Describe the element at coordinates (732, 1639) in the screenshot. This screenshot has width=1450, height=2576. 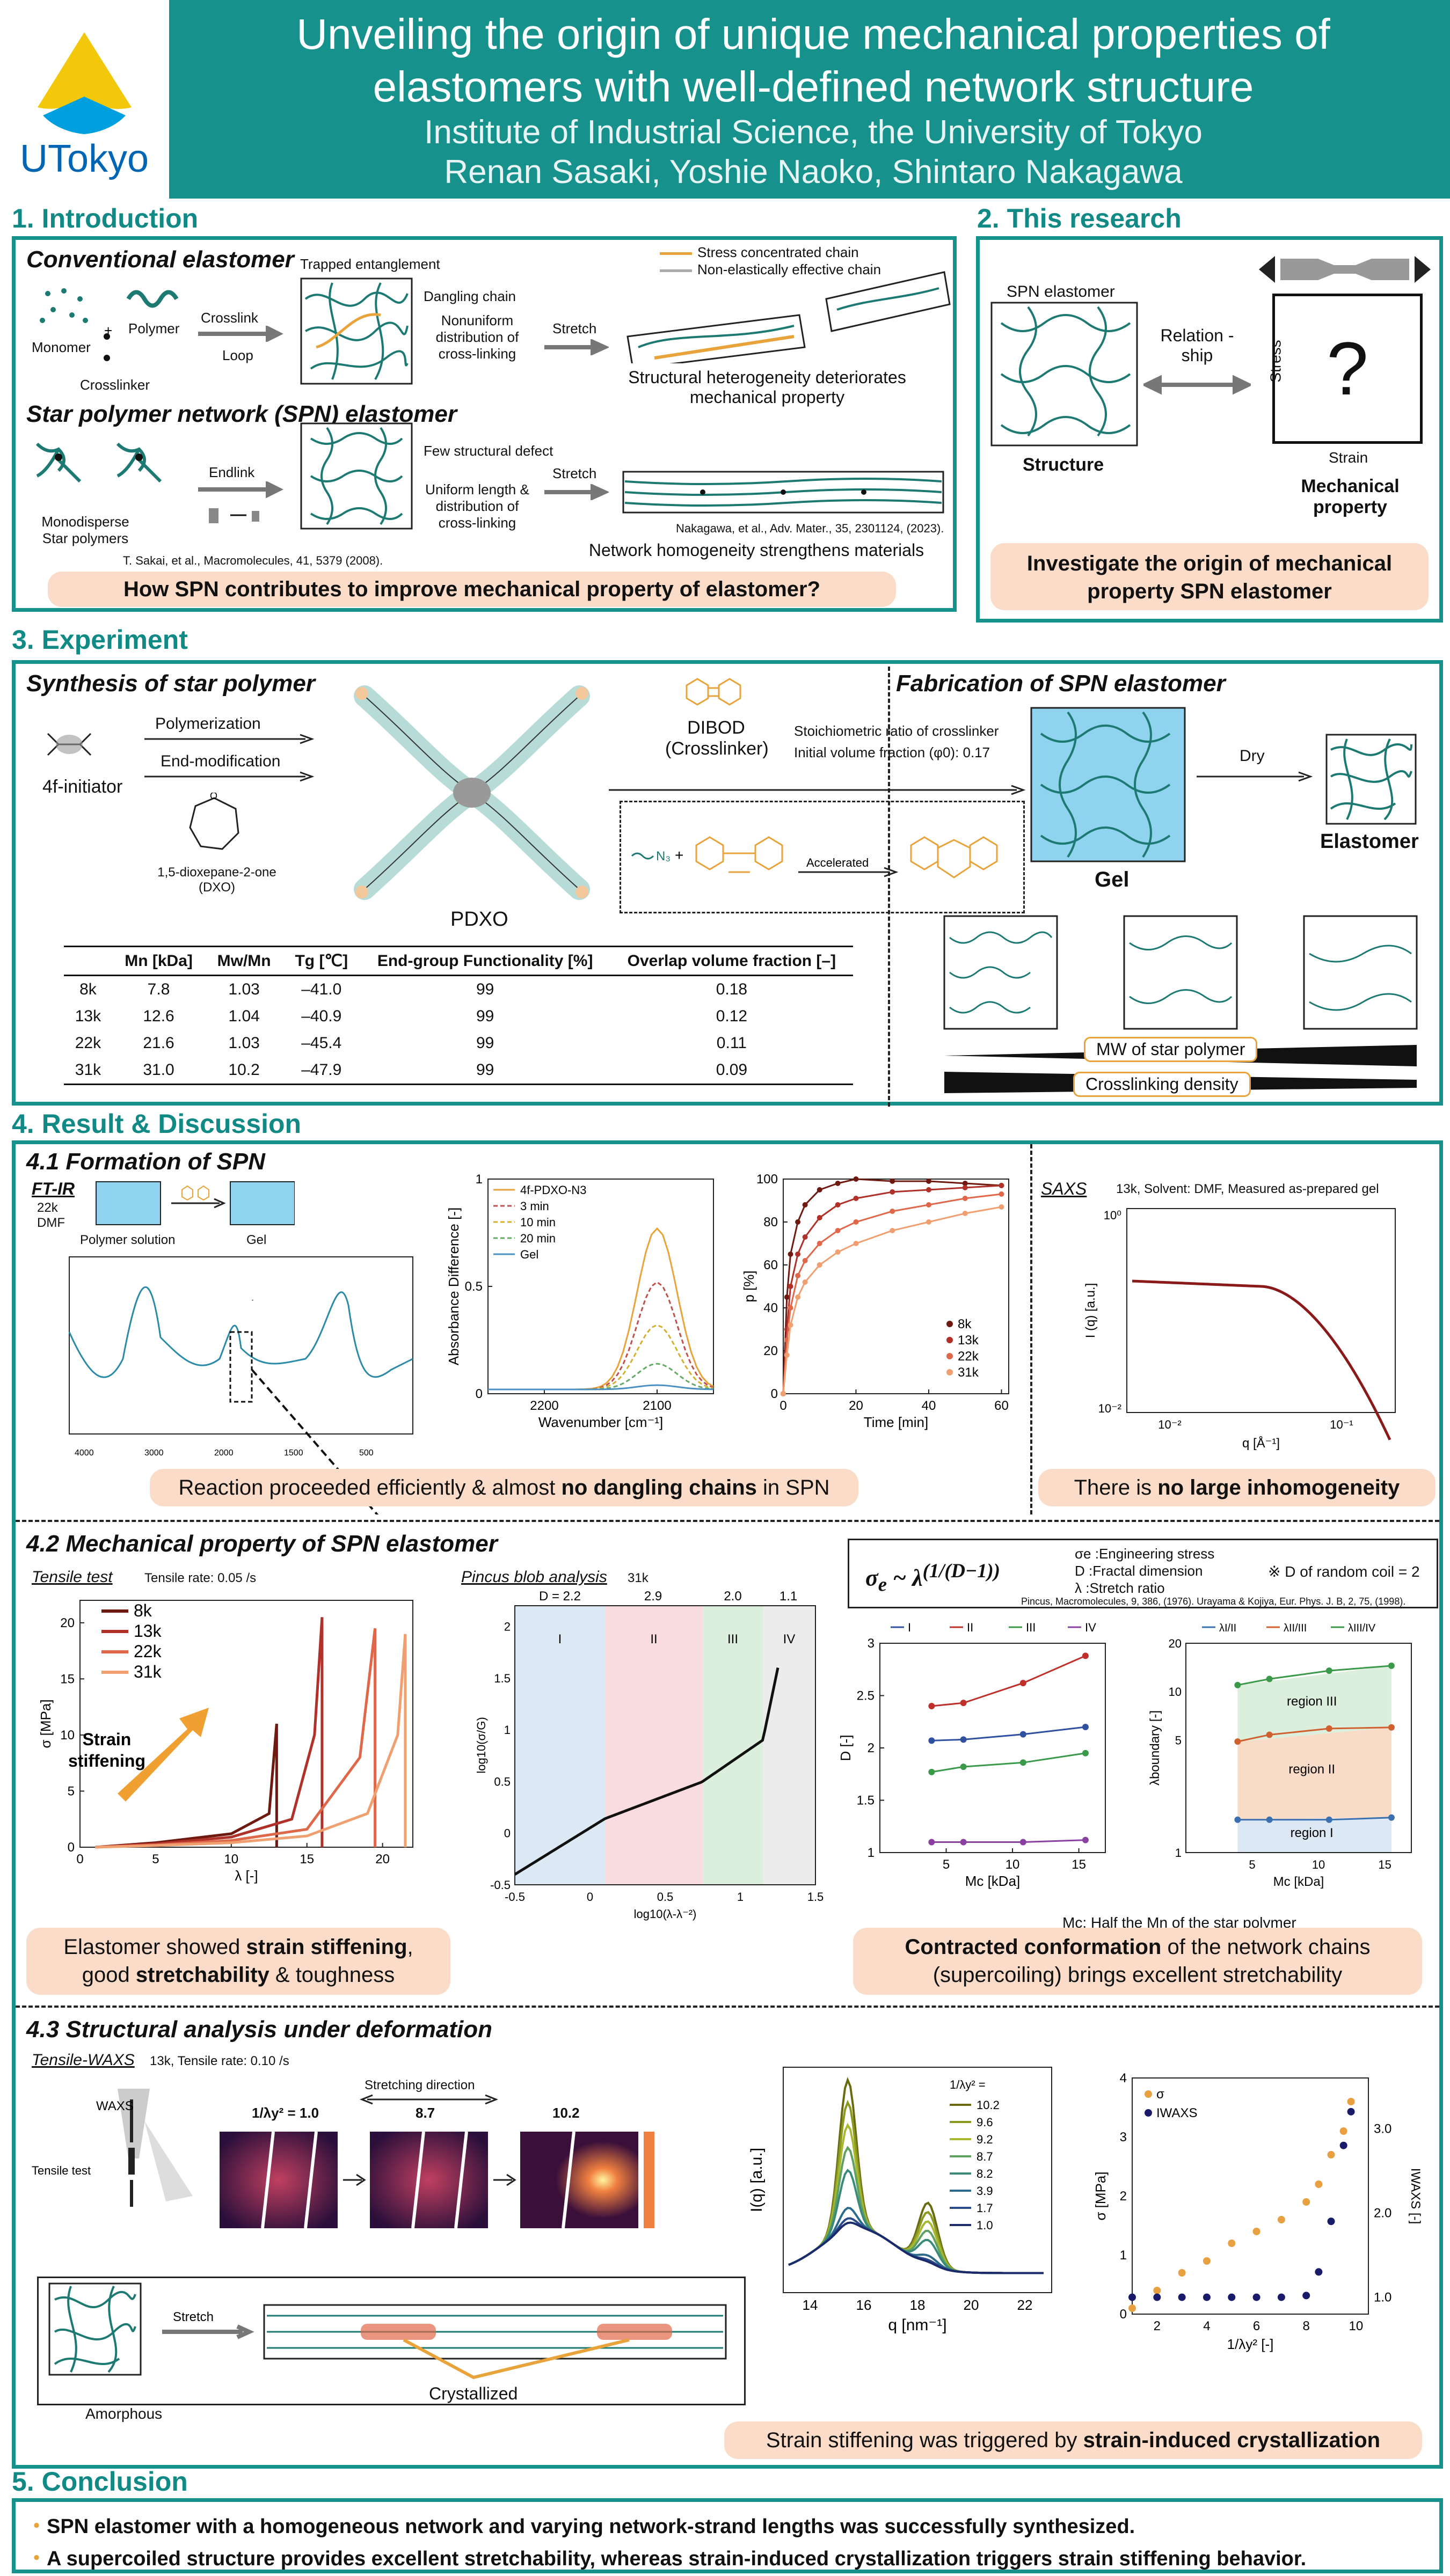
I see `region-label: III` at that location.